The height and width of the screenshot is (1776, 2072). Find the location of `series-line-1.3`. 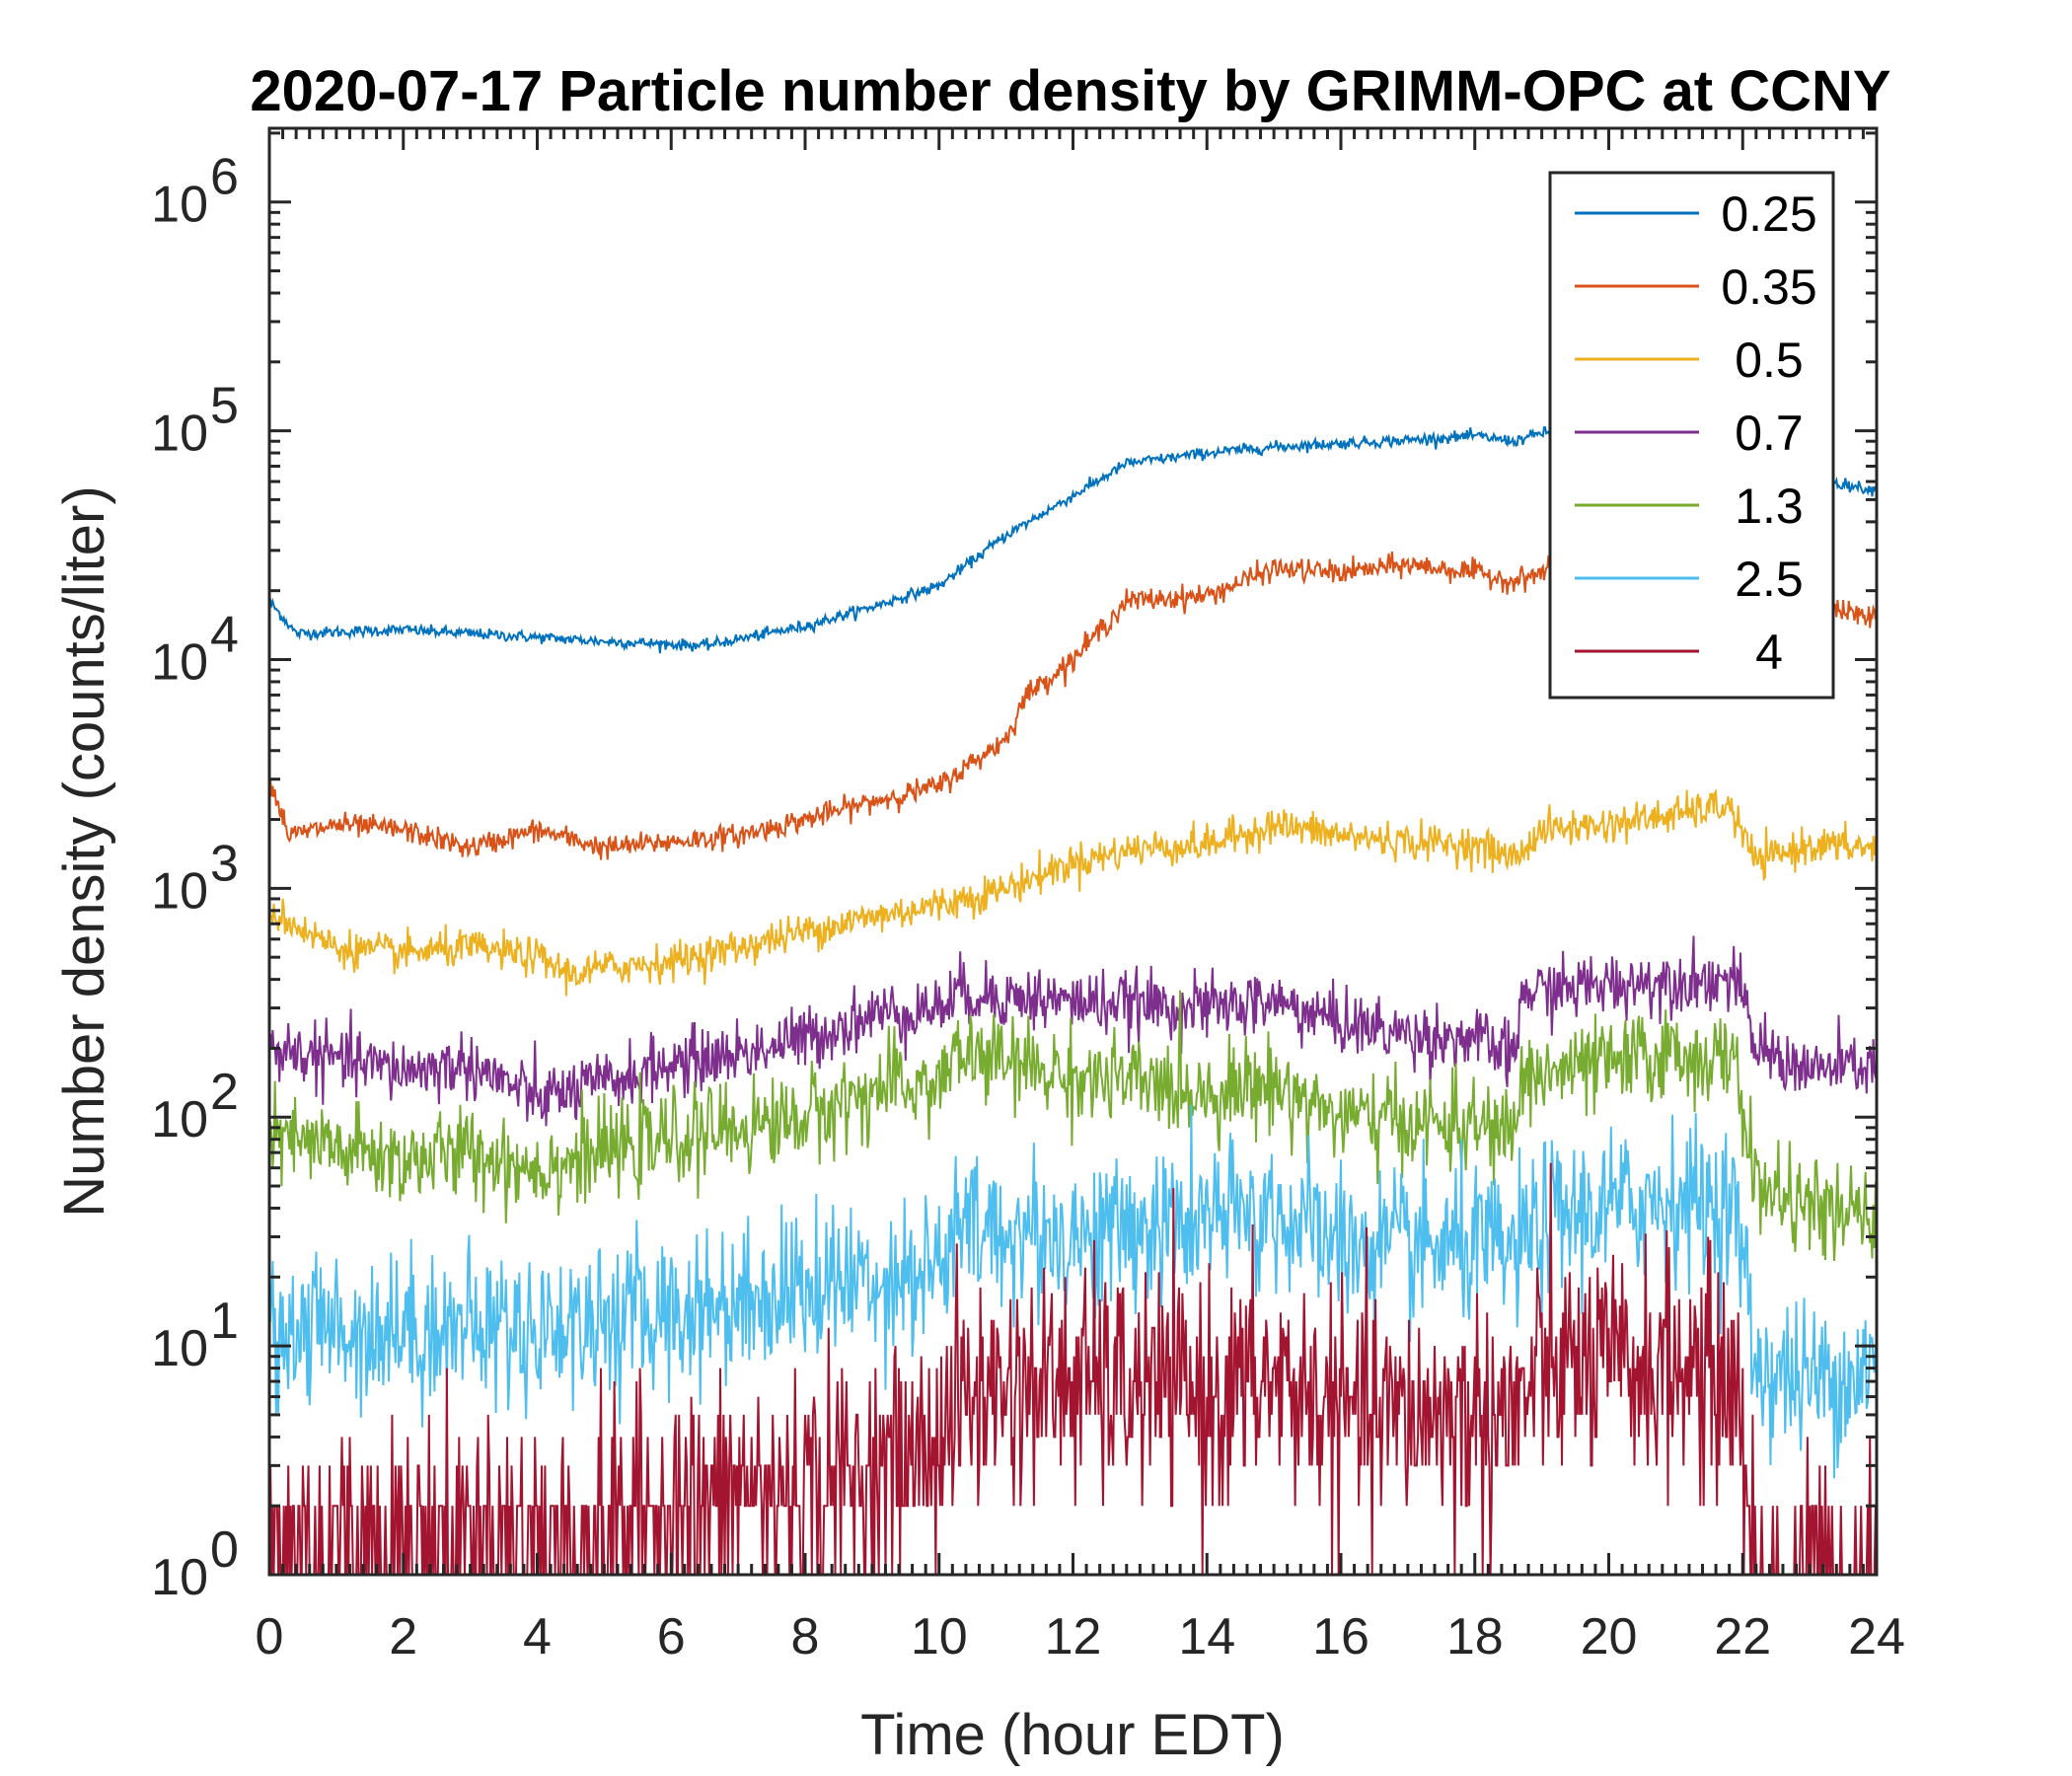

series-line-1.3 is located at coordinates (1073, 1126).